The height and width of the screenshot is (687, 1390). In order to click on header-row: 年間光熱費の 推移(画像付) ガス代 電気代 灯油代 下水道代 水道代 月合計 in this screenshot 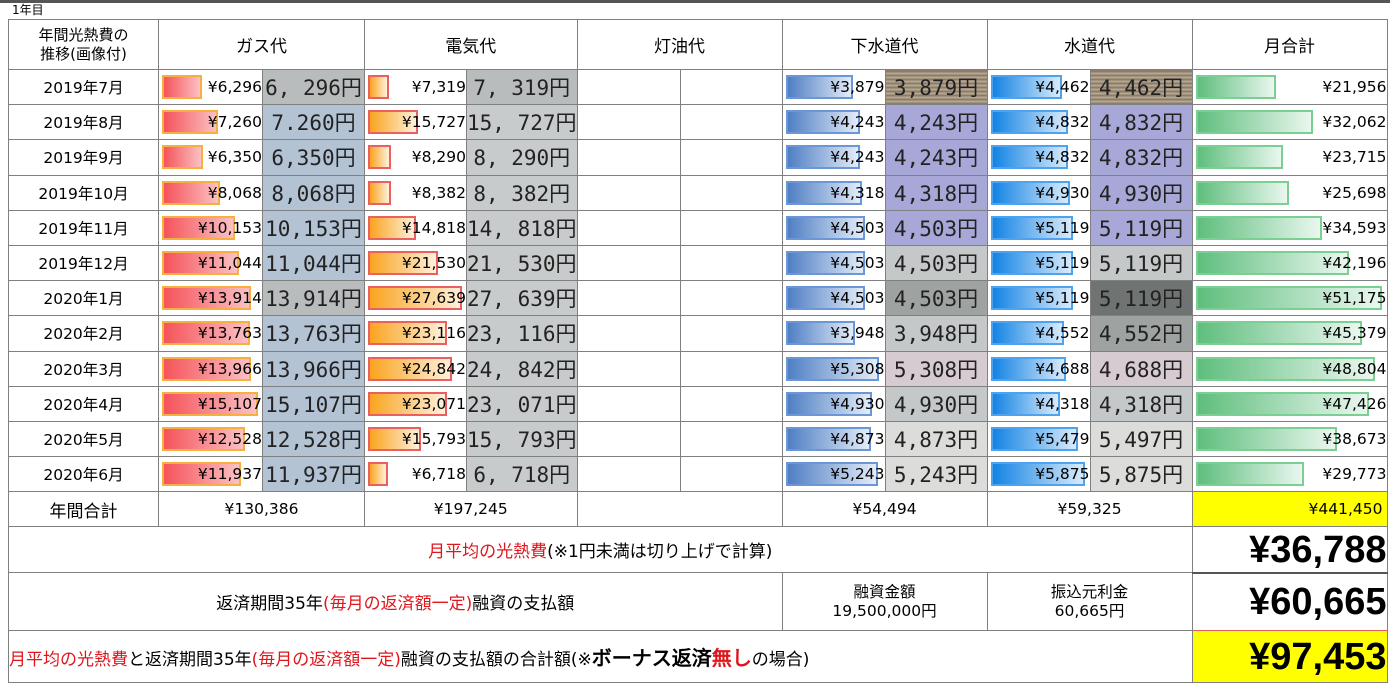, I will do `click(698, 44)`.